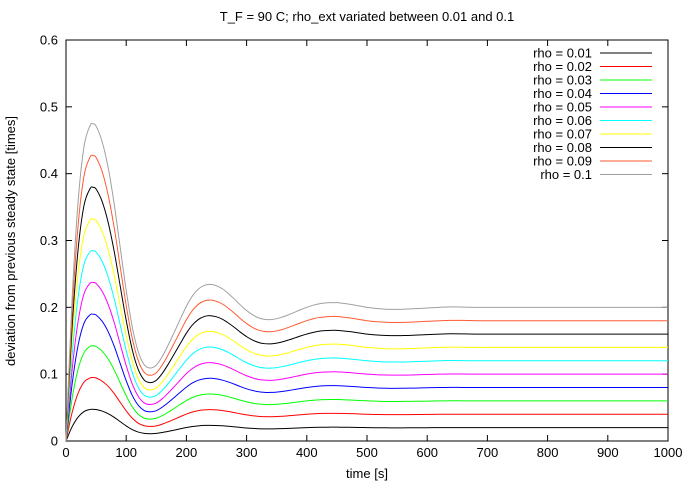 The height and width of the screenshot is (490, 692). I want to click on x-tick-label: 500, so click(367, 452).